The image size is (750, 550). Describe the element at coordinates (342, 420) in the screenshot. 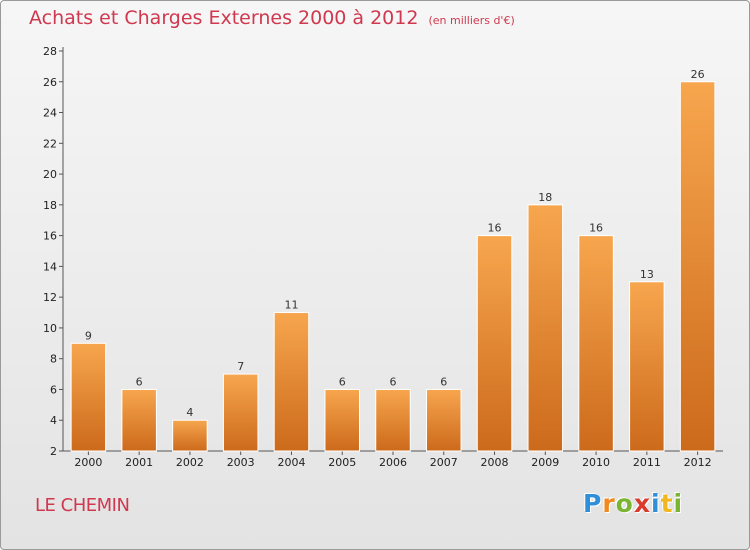

I see `bar-2005` at that location.